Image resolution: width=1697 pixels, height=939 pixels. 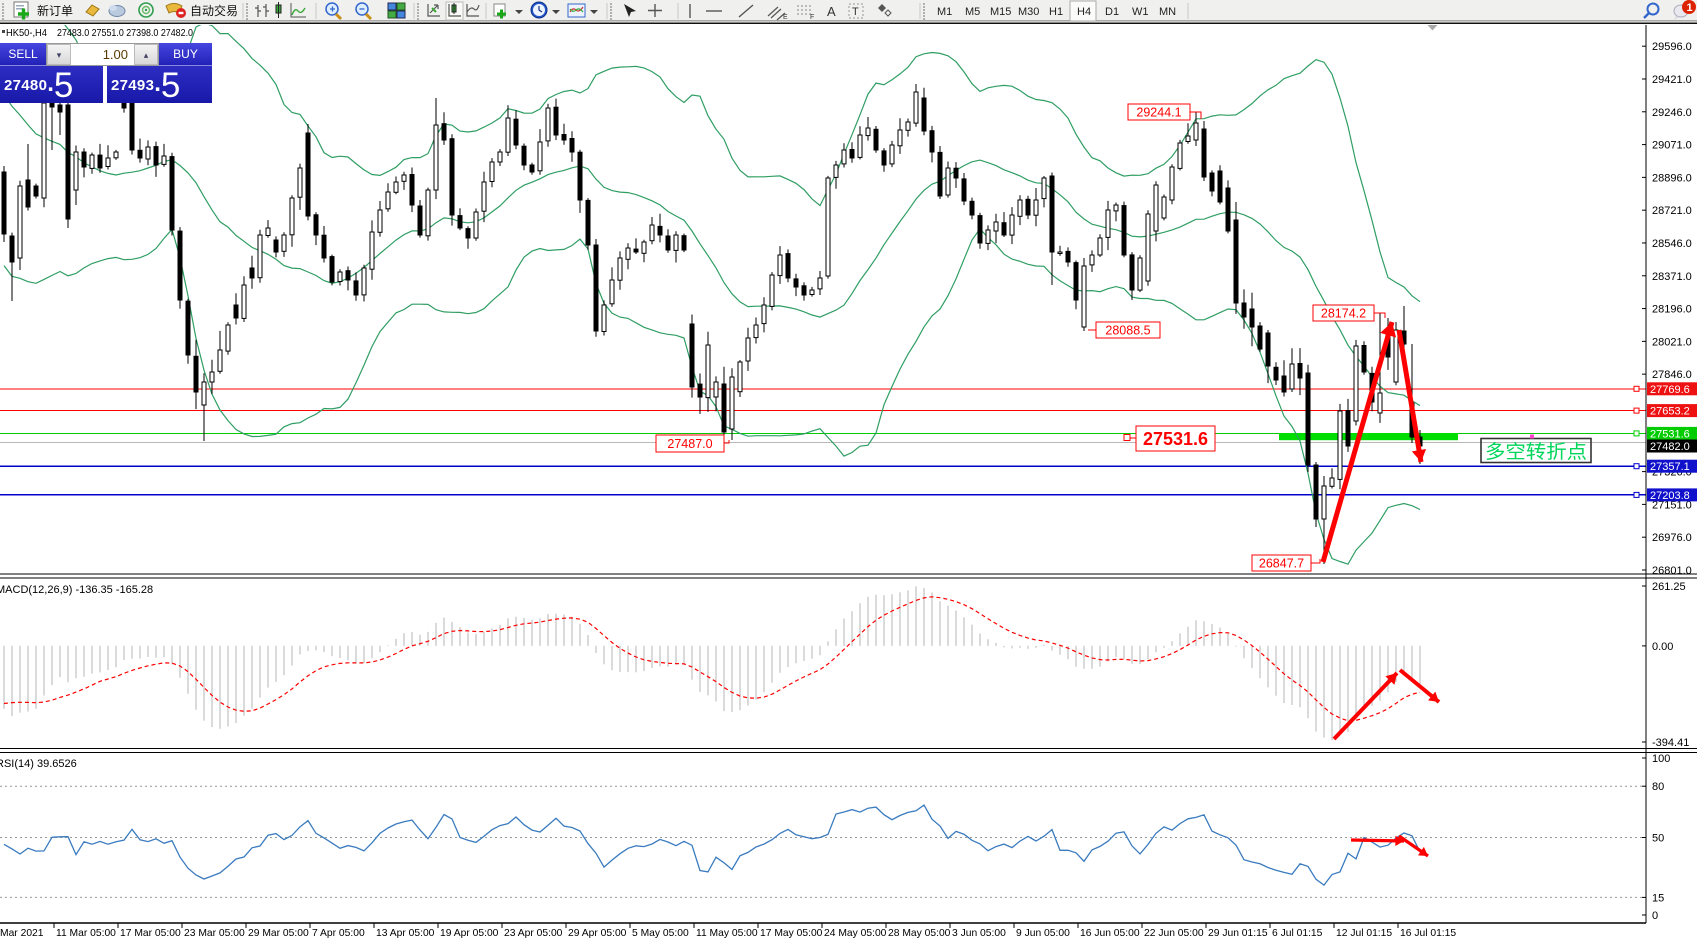 I want to click on svg-text: M30, so click(x=1028, y=12).